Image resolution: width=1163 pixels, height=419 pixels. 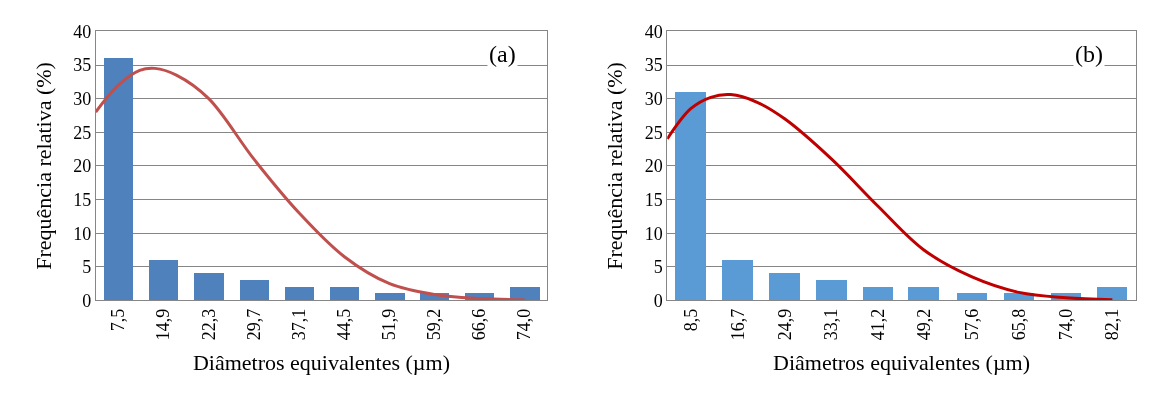 What do you see at coordinates (479, 324) in the screenshot?
I see `x-tick-label: 66,6` at bounding box center [479, 324].